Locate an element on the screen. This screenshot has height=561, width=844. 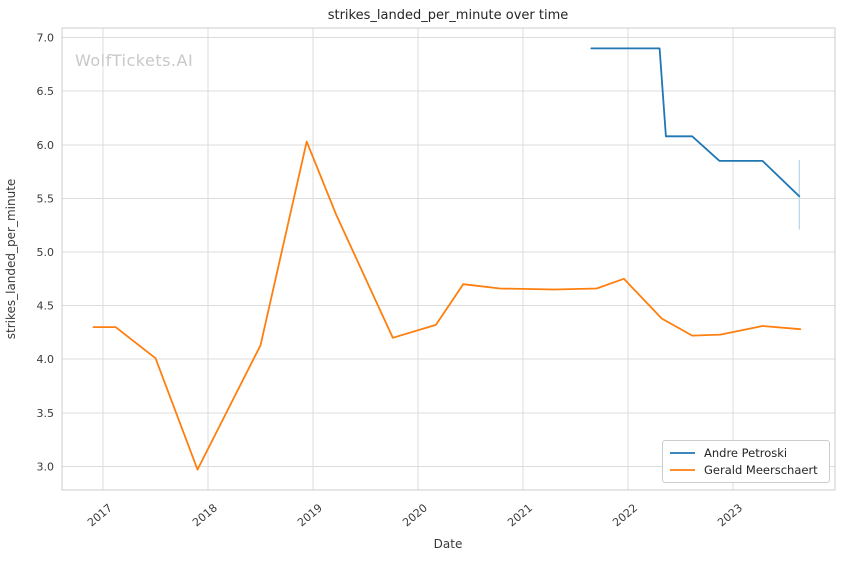
x-tick-labels: 2017 2018 2019 2020 2021 2022 2023 is located at coordinates (415, 515).